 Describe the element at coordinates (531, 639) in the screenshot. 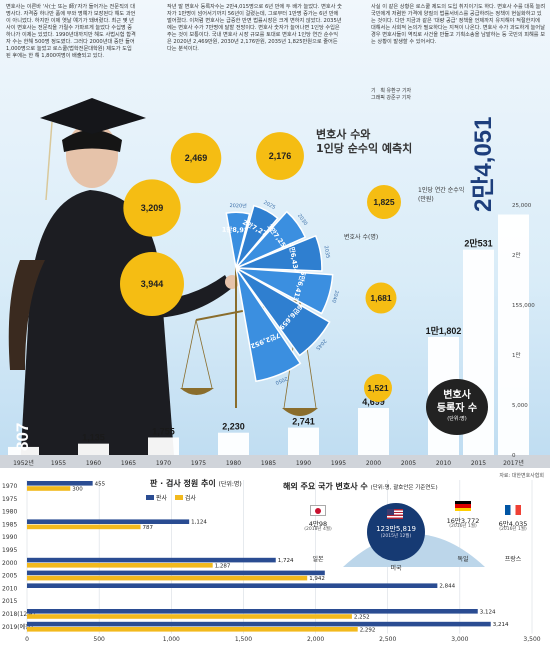

I see `x-tick-label: 3,500` at that location.